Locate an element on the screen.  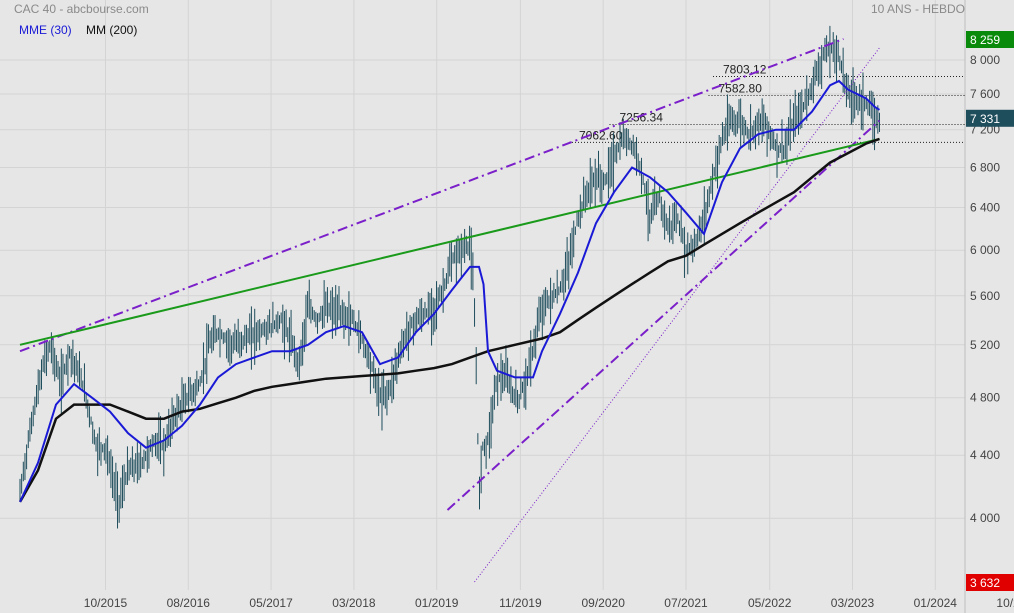
high-badge is located at coordinates (990, 39).